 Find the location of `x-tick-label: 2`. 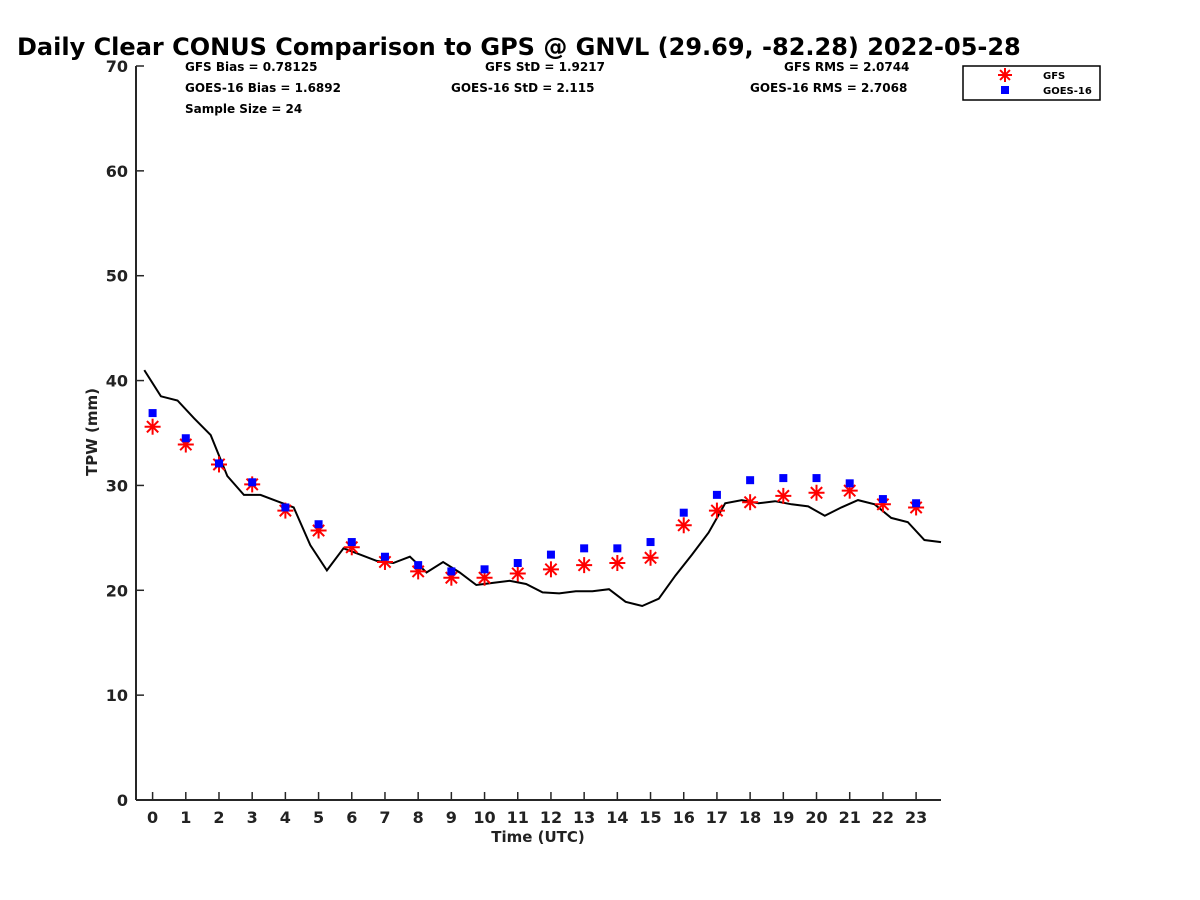

x-tick-label: 2 is located at coordinates (218, 817).